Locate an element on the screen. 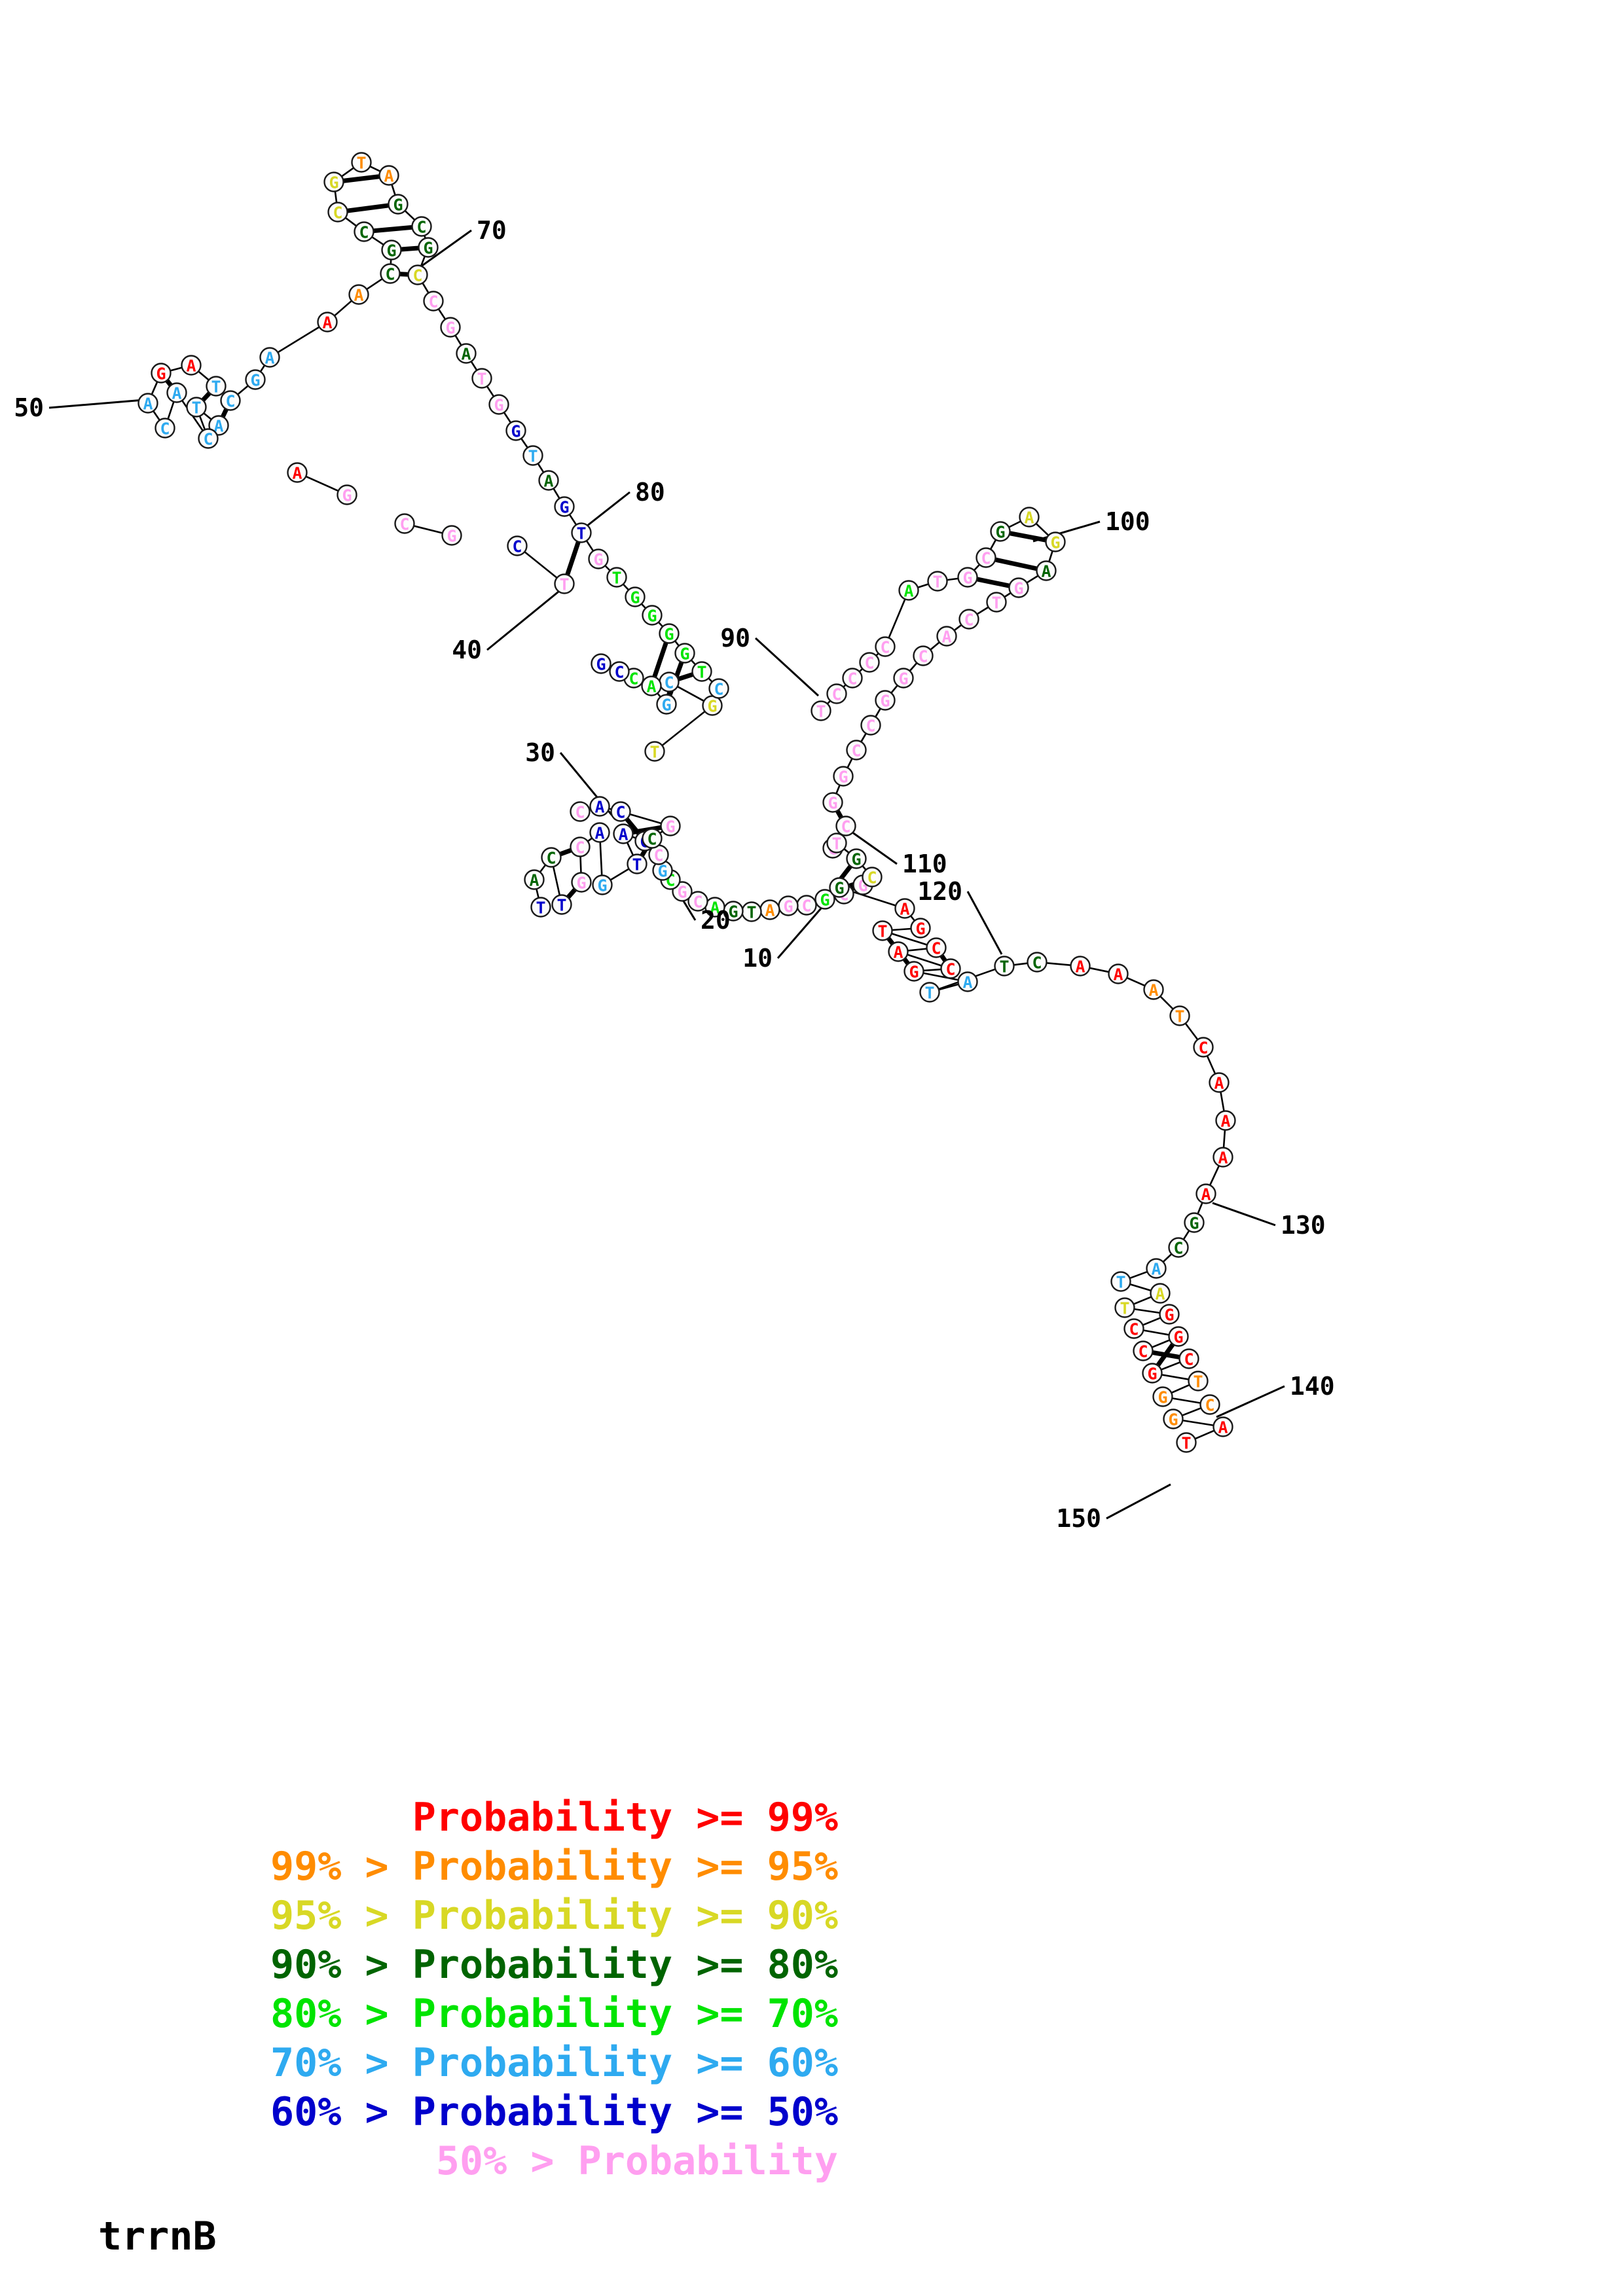 This screenshot has height=2296, width=1623. nucleotide-53: T is located at coordinates (216, 386).